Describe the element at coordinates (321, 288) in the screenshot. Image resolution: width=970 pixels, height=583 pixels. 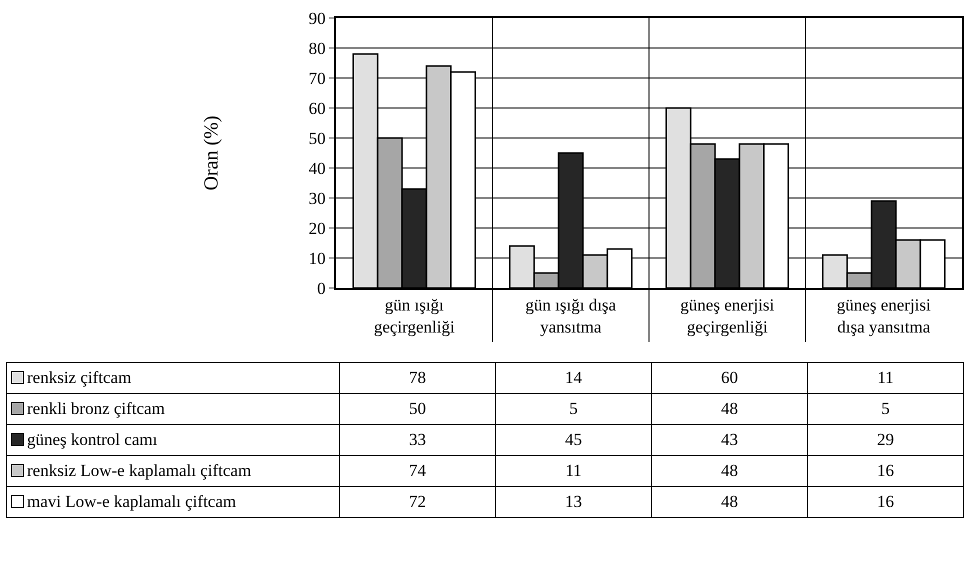
I see `y-tick-label: 0` at that location.